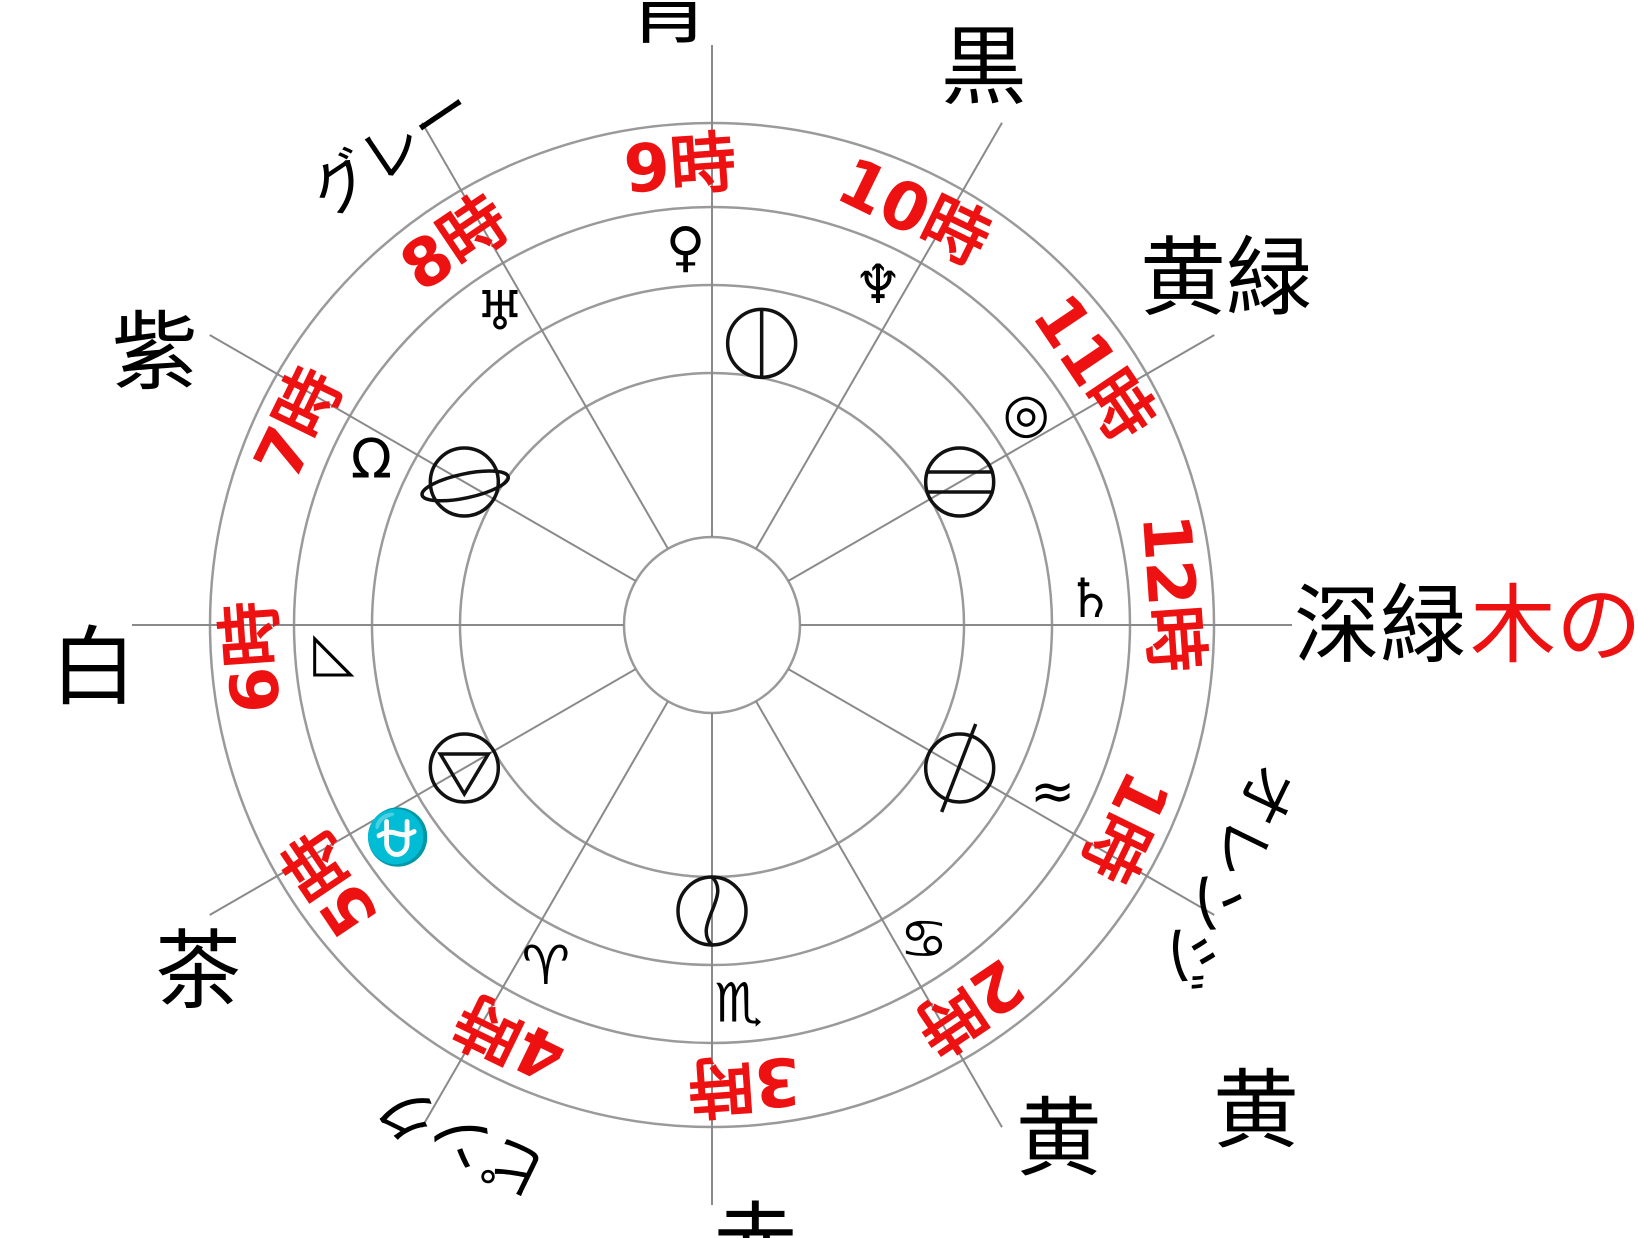 This screenshot has width=1638, height=1238. I want to click on time-label-9: 9時, so click(679, 166).